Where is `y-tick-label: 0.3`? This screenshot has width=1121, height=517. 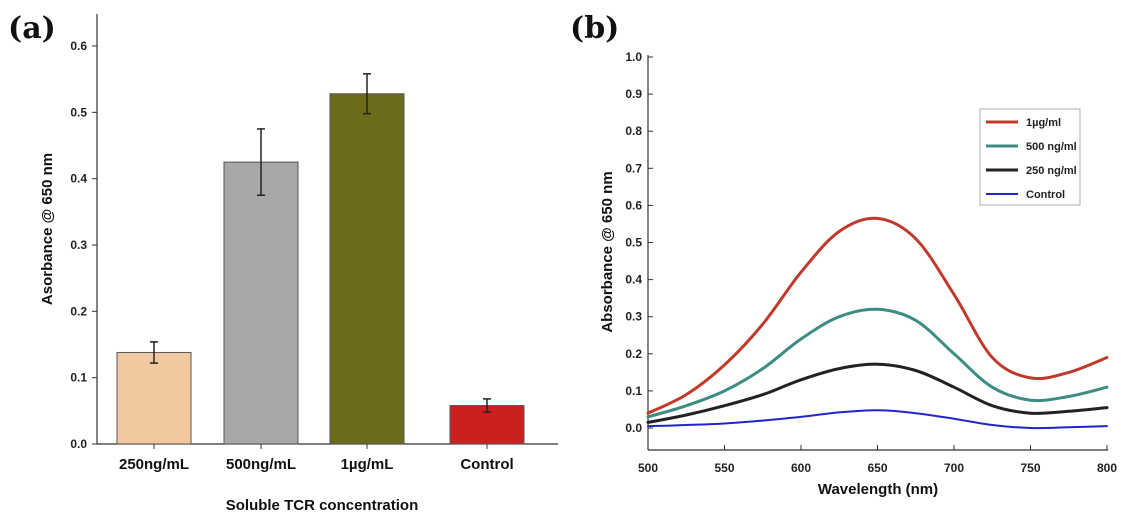
y-tick-label: 0.3 is located at coordinates (78, 245).